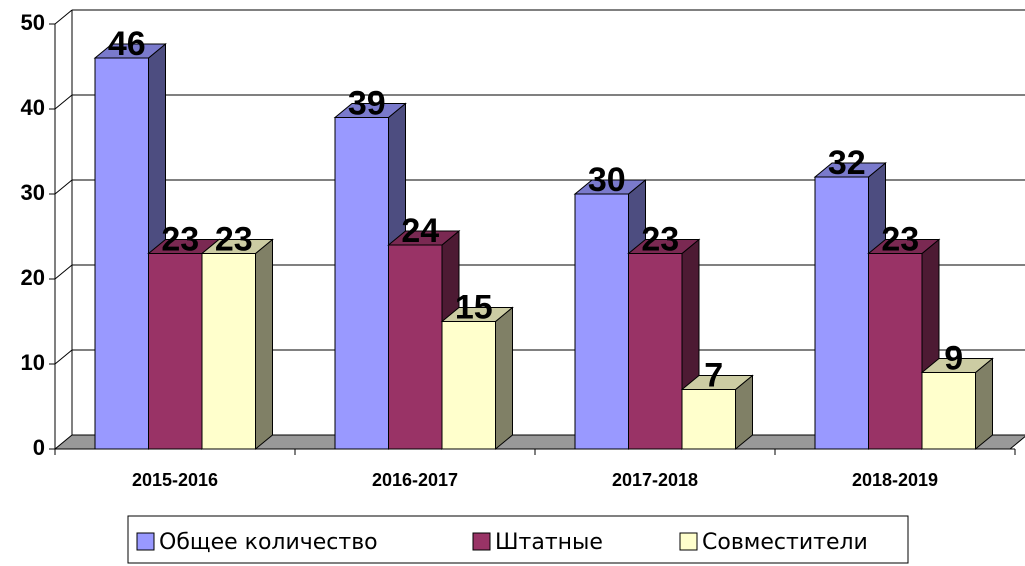 Image resolution: width=1025 pixels, height=566 pixels. I want to click on legend-box, so click(518, 539).